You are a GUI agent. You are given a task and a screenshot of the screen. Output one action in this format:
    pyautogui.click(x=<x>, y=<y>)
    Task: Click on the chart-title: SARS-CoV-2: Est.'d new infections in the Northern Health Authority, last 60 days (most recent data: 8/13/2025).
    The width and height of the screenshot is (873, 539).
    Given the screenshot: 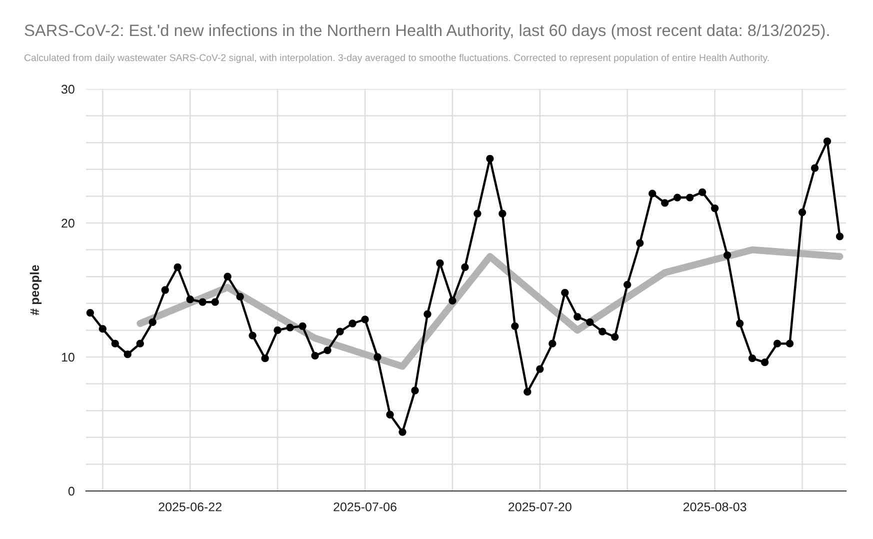 What is the action you would take?
    pyautogui.click(x=426, y=32)
    